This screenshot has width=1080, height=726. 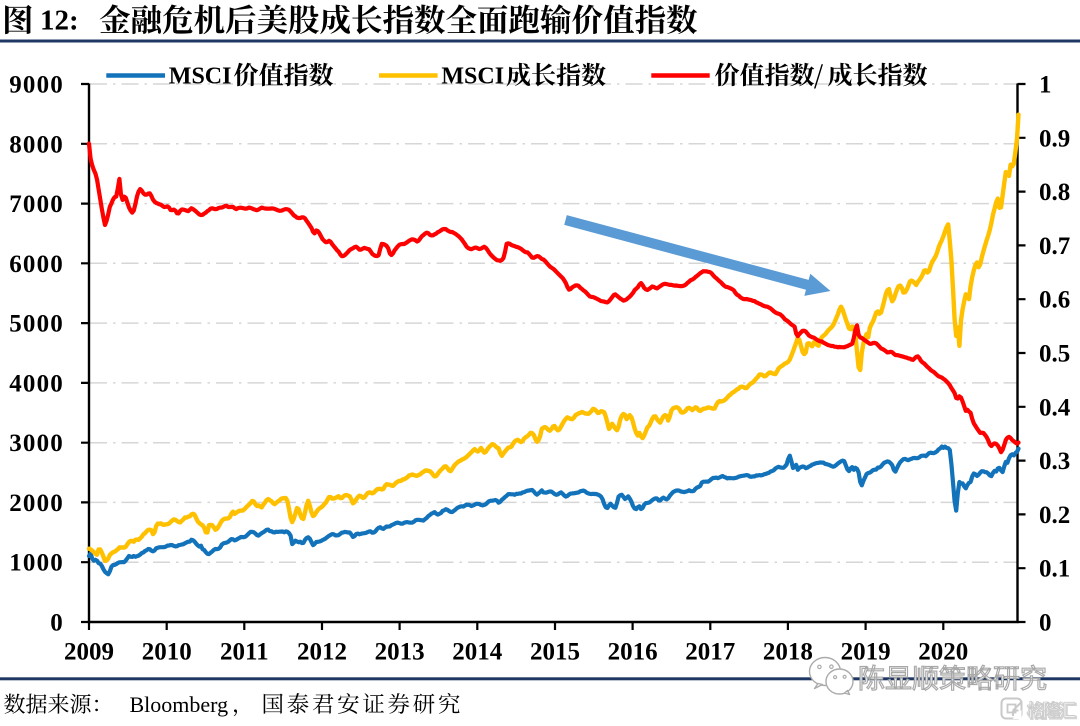 What do you see at coordinates (179, 704) in the screenshot?
I see `svg-text: Bloomberg` at bounding box center [179, 704].